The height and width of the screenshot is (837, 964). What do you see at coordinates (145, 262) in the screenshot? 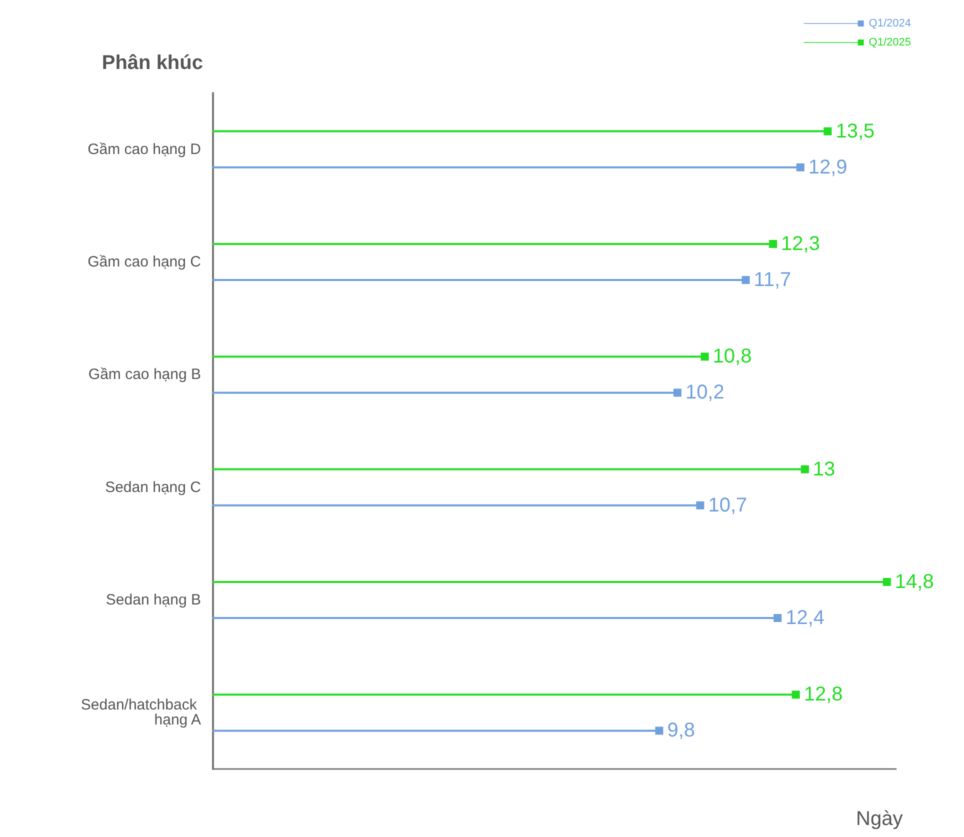
I see `y-tick-label: Gầm cao hạng C` at bounding box center [145, 262].